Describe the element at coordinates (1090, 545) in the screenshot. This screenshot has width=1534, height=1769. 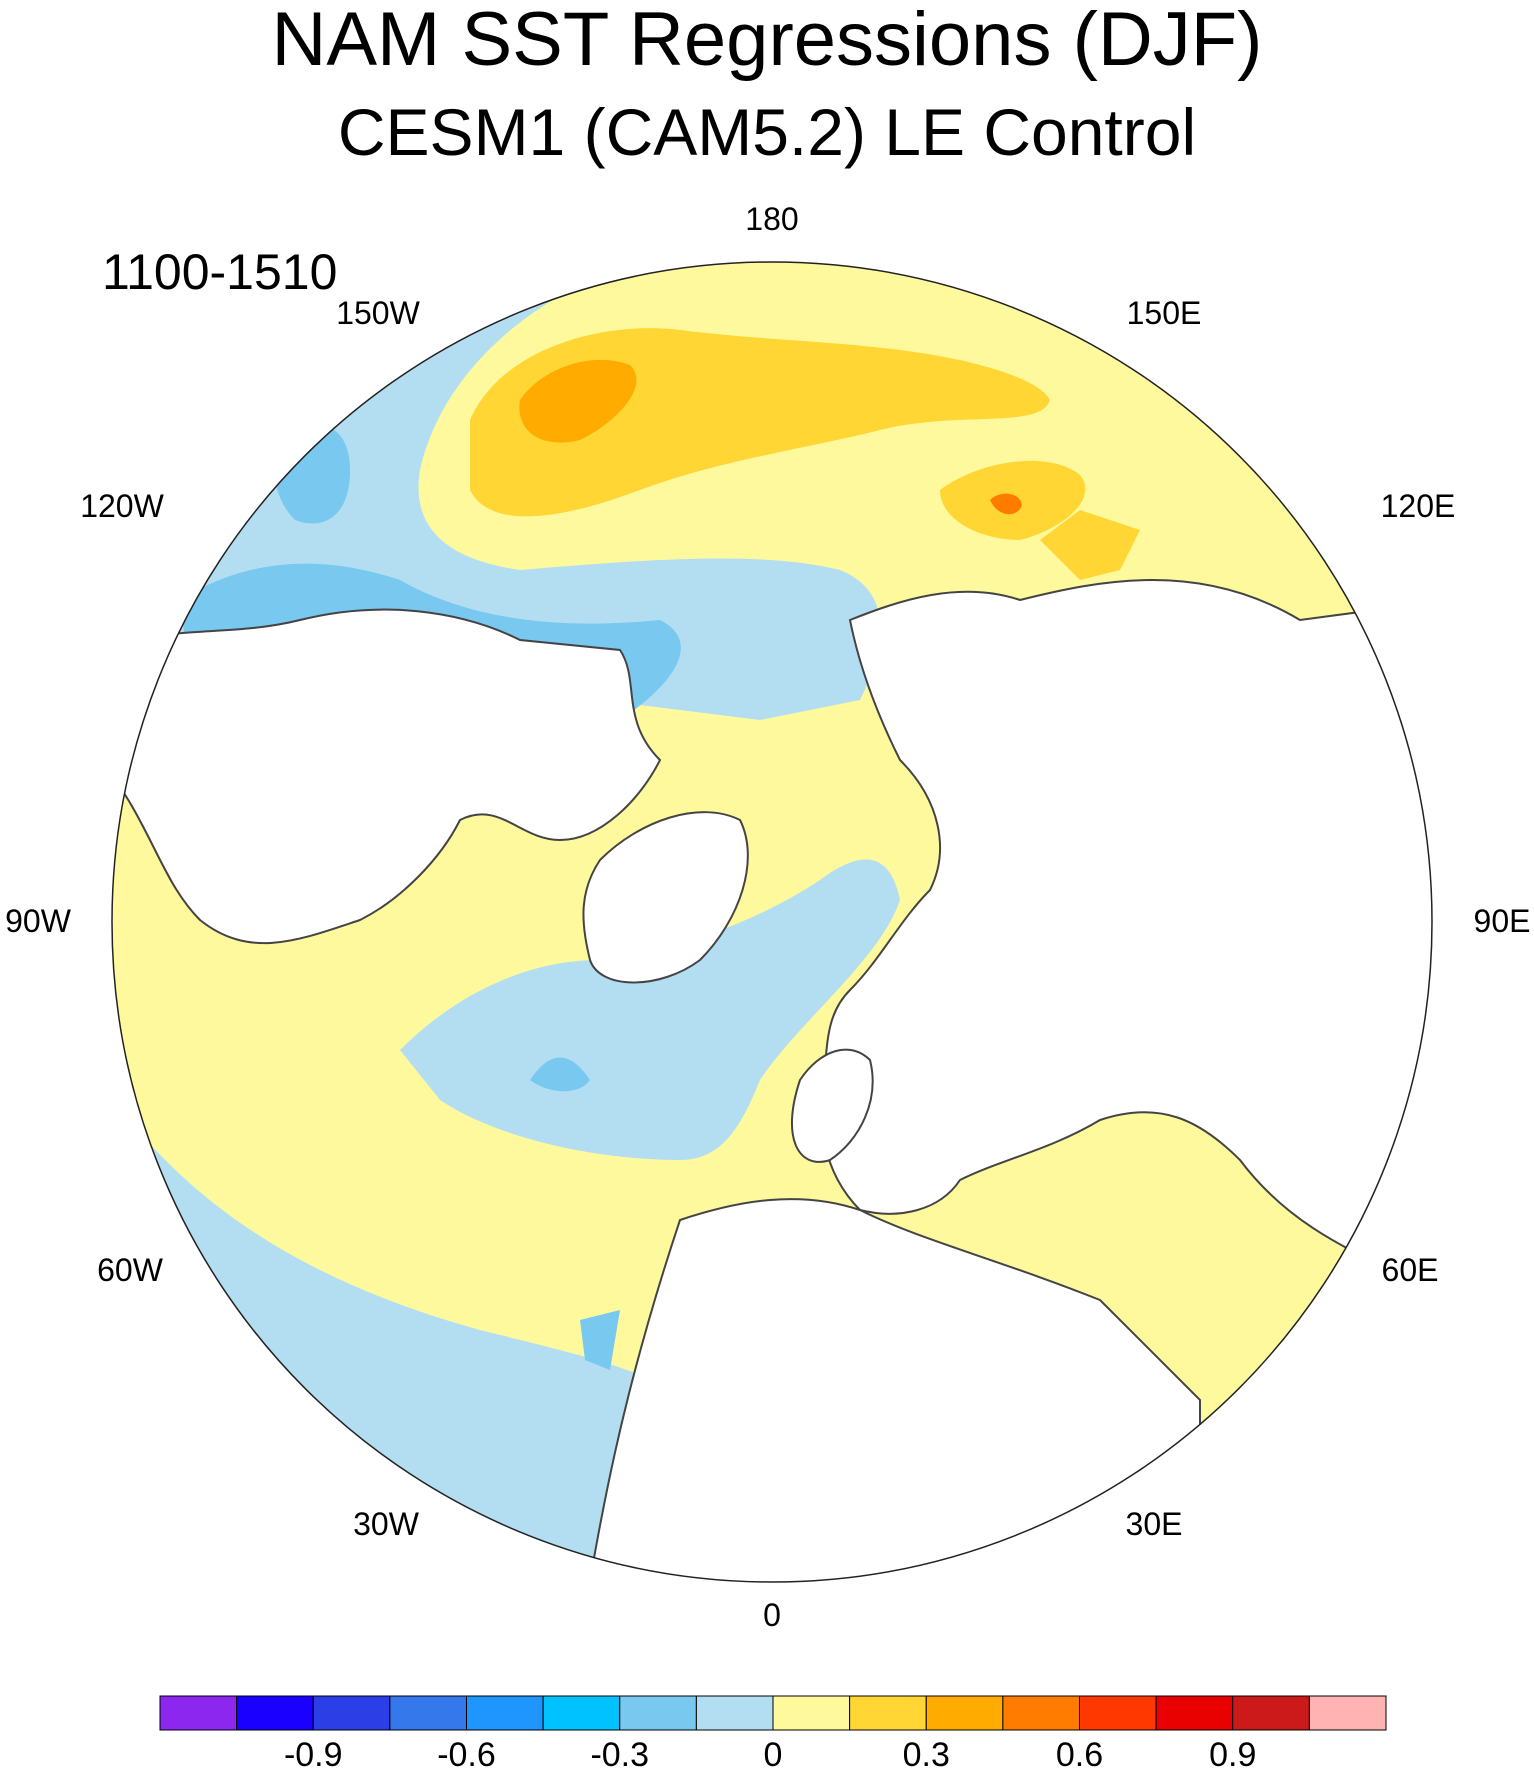
I see `okhotsk-positive` at that location.